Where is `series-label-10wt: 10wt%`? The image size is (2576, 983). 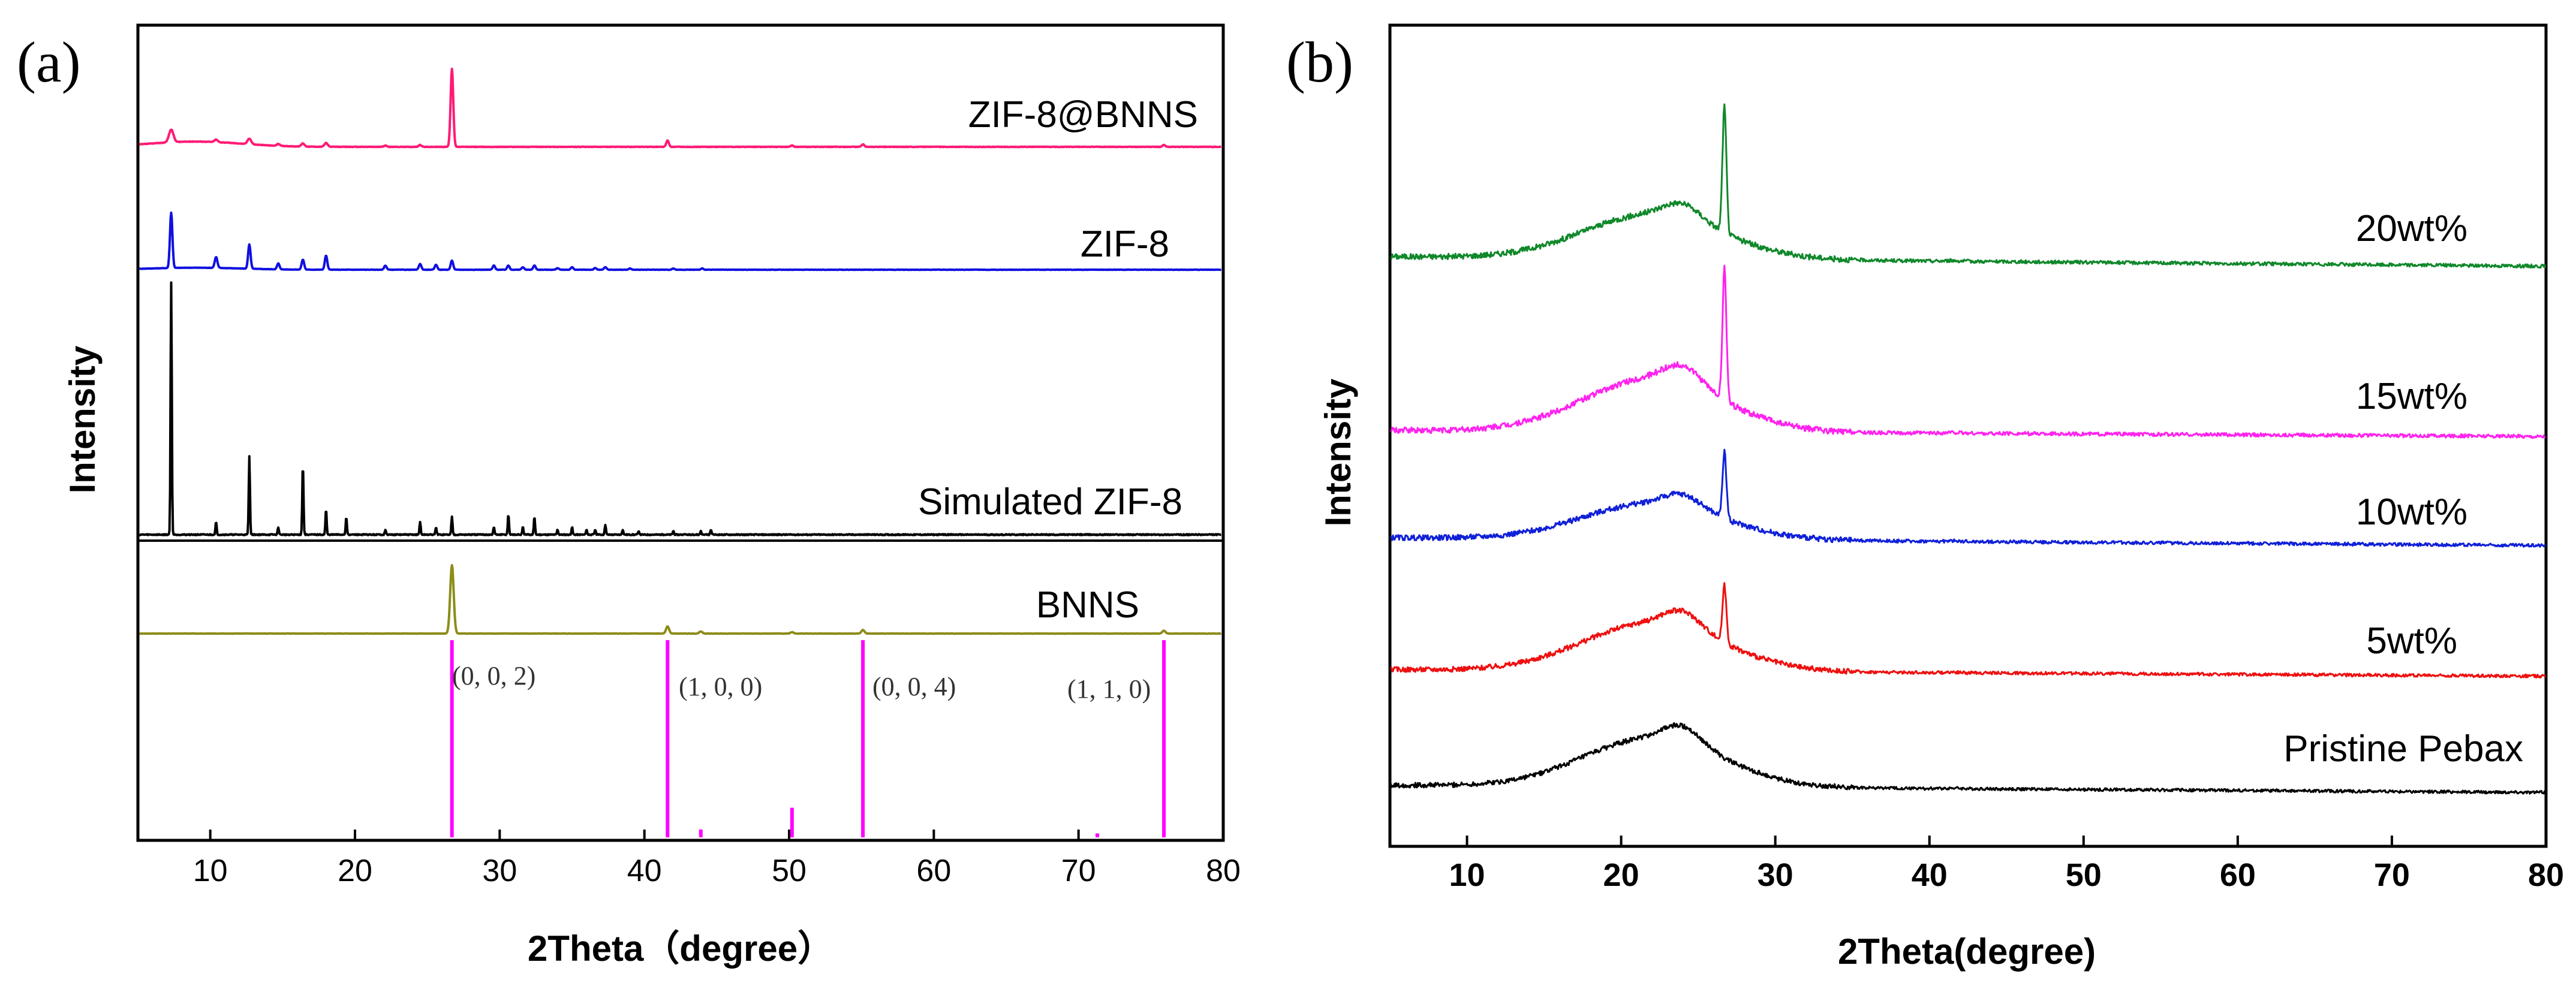
series-label-10wt: 10wt% is located at coordinates (2411, 512).